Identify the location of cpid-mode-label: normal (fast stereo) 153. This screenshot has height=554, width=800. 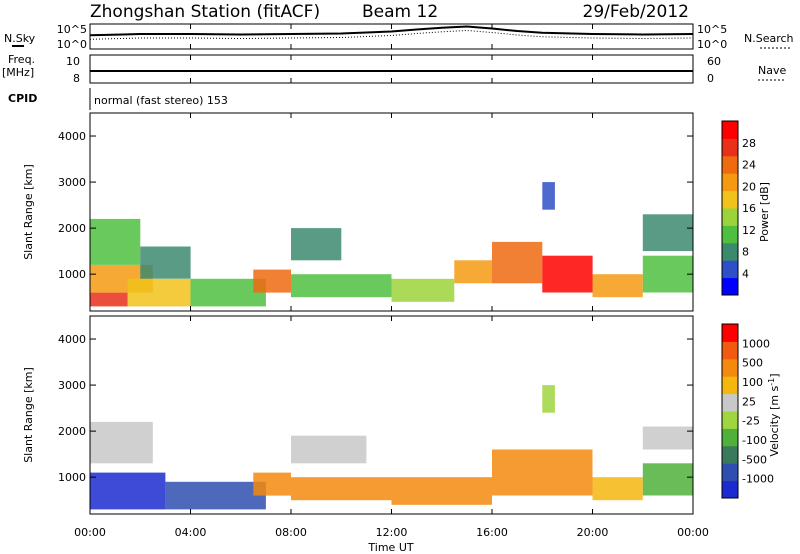
(161, 100).